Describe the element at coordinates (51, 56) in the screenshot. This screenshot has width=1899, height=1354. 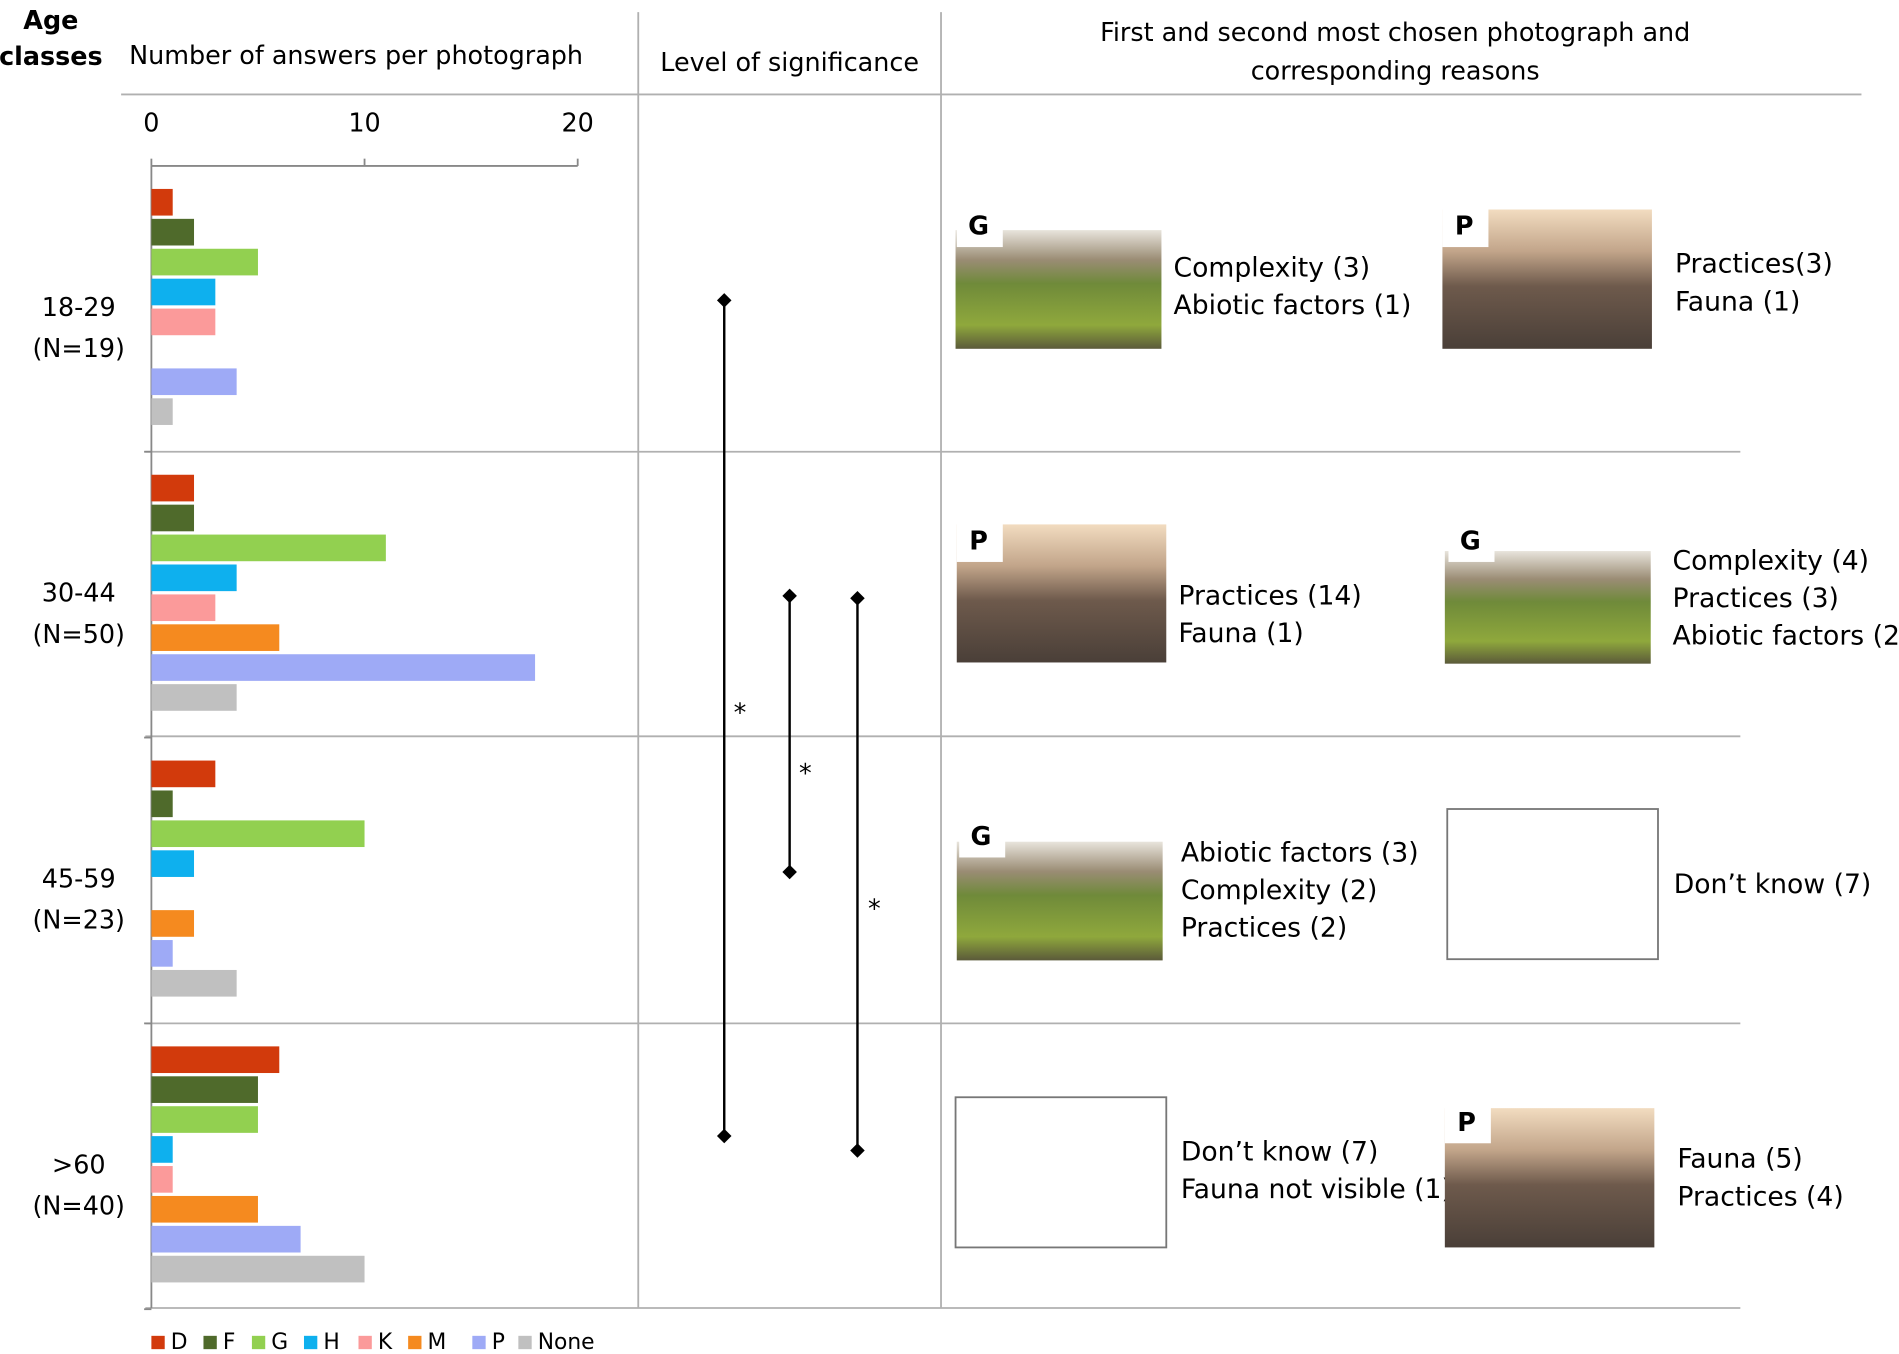
I see `row-header: classes` at that location.